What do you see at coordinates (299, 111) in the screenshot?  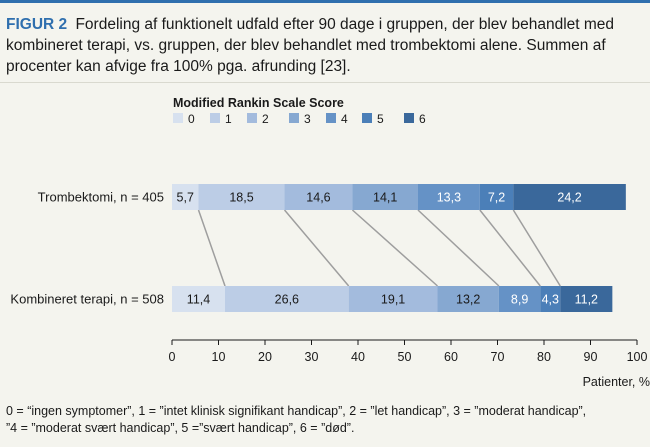 I see `legend: Modified Rankin Scale Score 0 1 2 3 4 5 6` at bounding box center [299, 111].